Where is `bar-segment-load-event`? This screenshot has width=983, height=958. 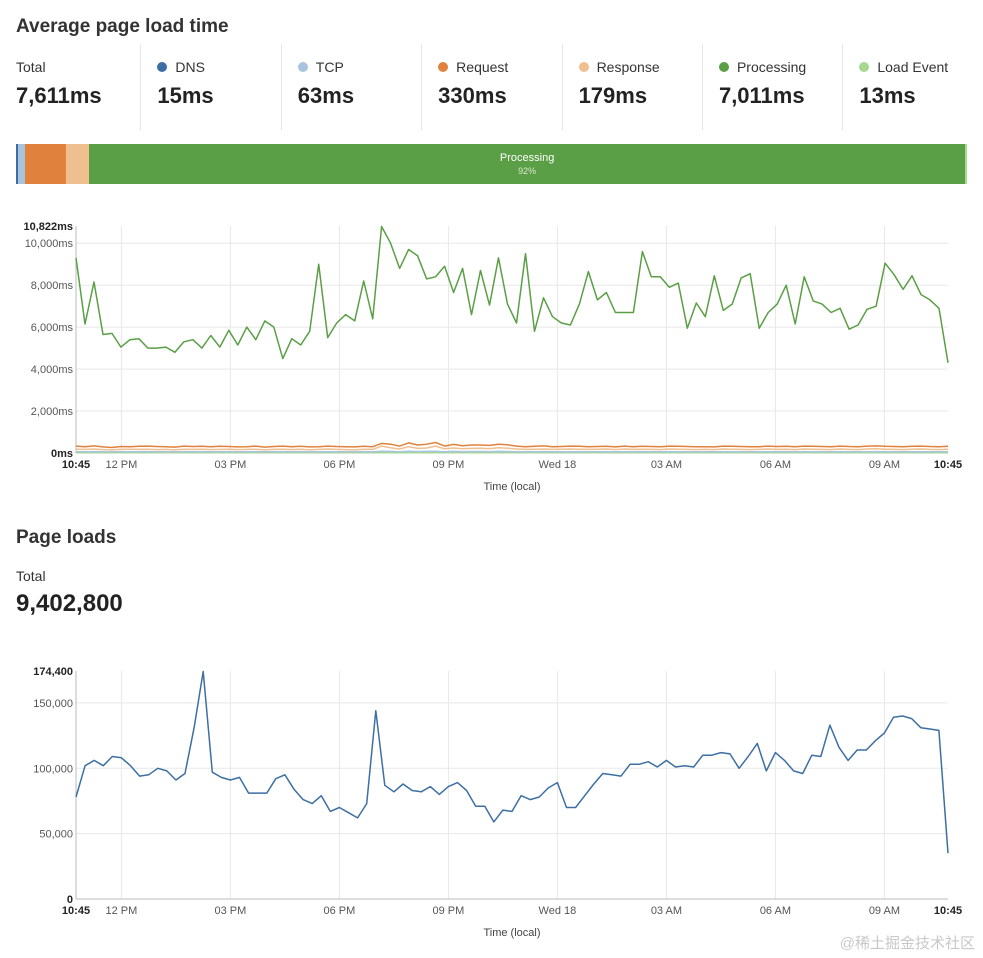
bar-segment-load-event is located at coordinates (966, 164).